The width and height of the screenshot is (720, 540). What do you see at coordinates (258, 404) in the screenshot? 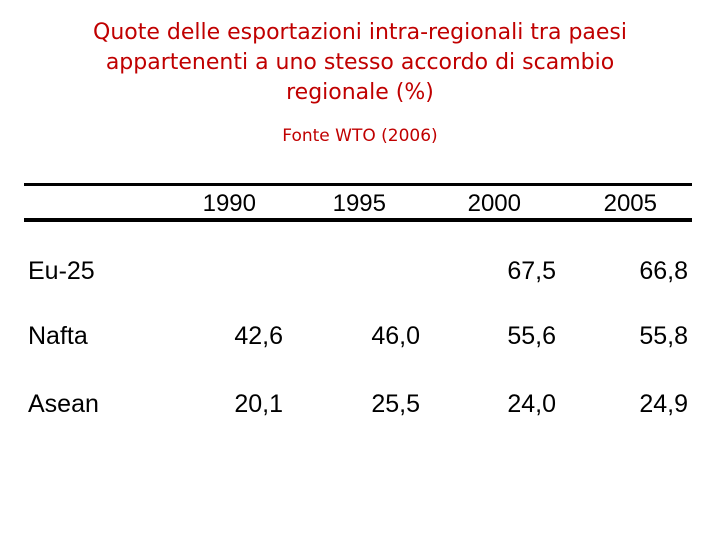
I see `table-cell: 20,1` at bounding box center [258, 404].